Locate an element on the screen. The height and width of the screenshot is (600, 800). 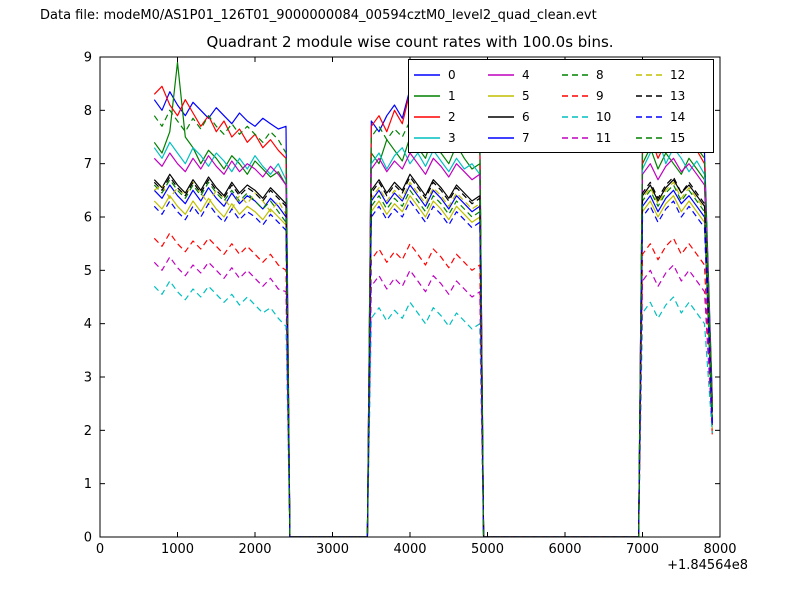
legend-item-10: 10 is located at coordinates (598, 117).